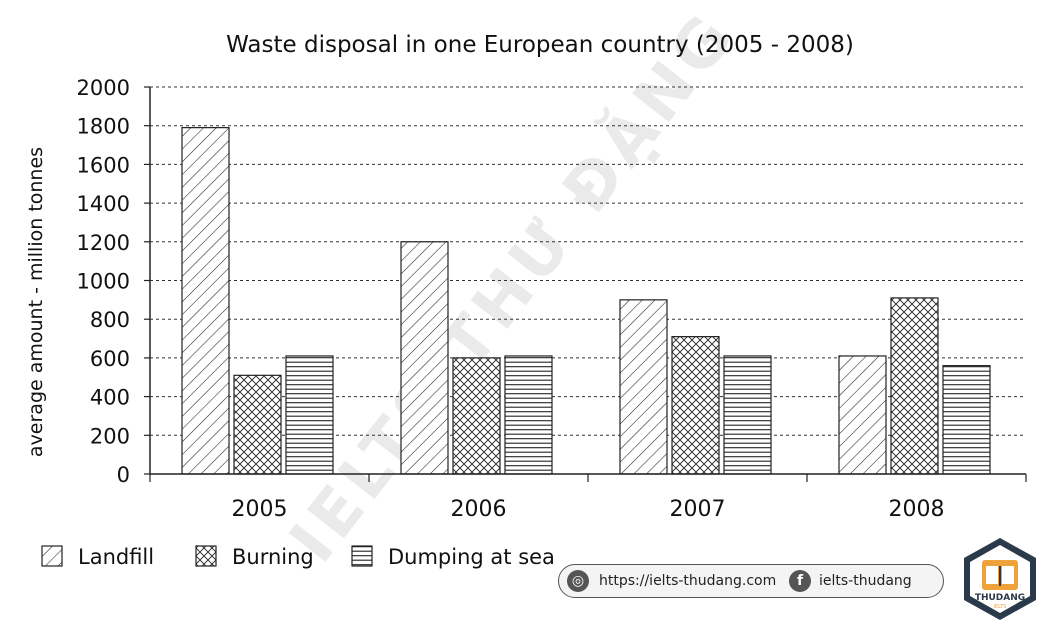 The image size is (1056, 625). I want to click on bar-landfill-2005, so click(205, 301).